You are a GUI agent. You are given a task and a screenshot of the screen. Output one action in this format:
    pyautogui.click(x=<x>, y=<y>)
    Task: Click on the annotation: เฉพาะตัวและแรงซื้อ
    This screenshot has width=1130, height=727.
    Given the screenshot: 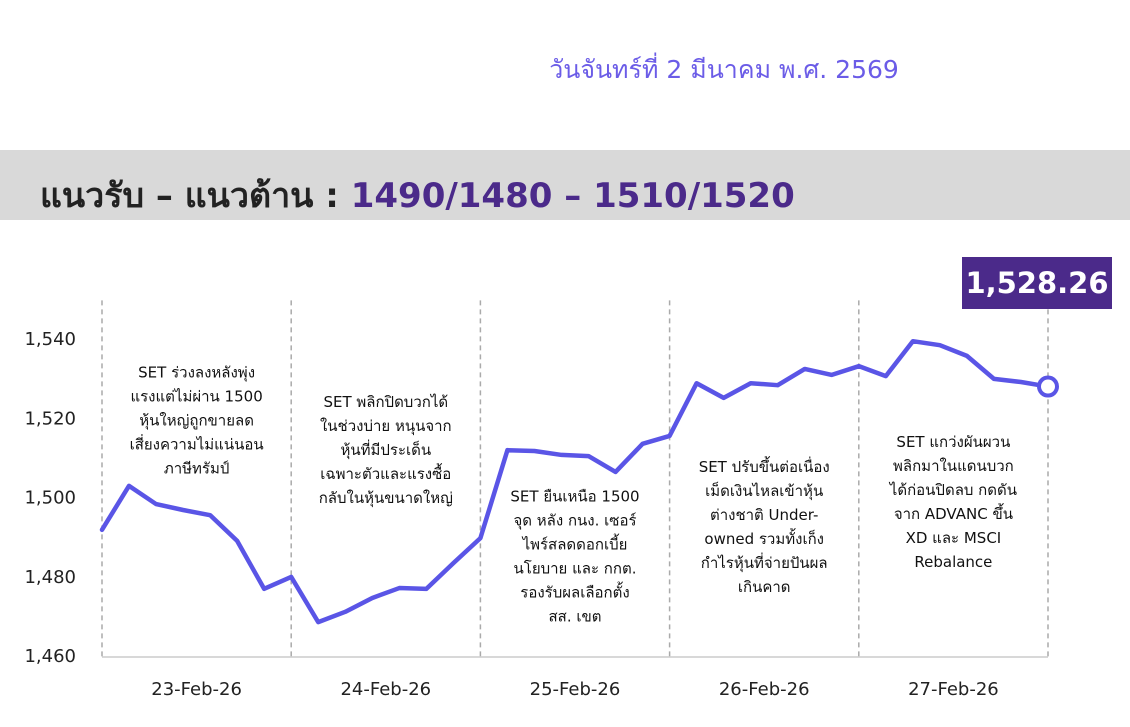 What is the action you would take?
    pyautogui.click(x=385, y=473)
    